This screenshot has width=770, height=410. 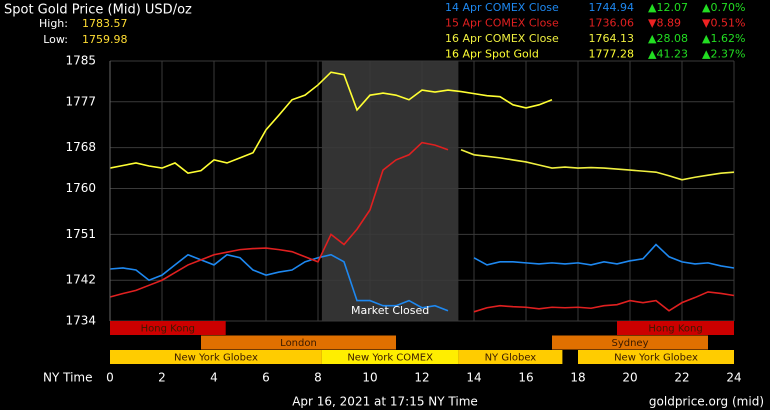 I want to click on legend-change: ▲12.07, so click(x=668, y=7).